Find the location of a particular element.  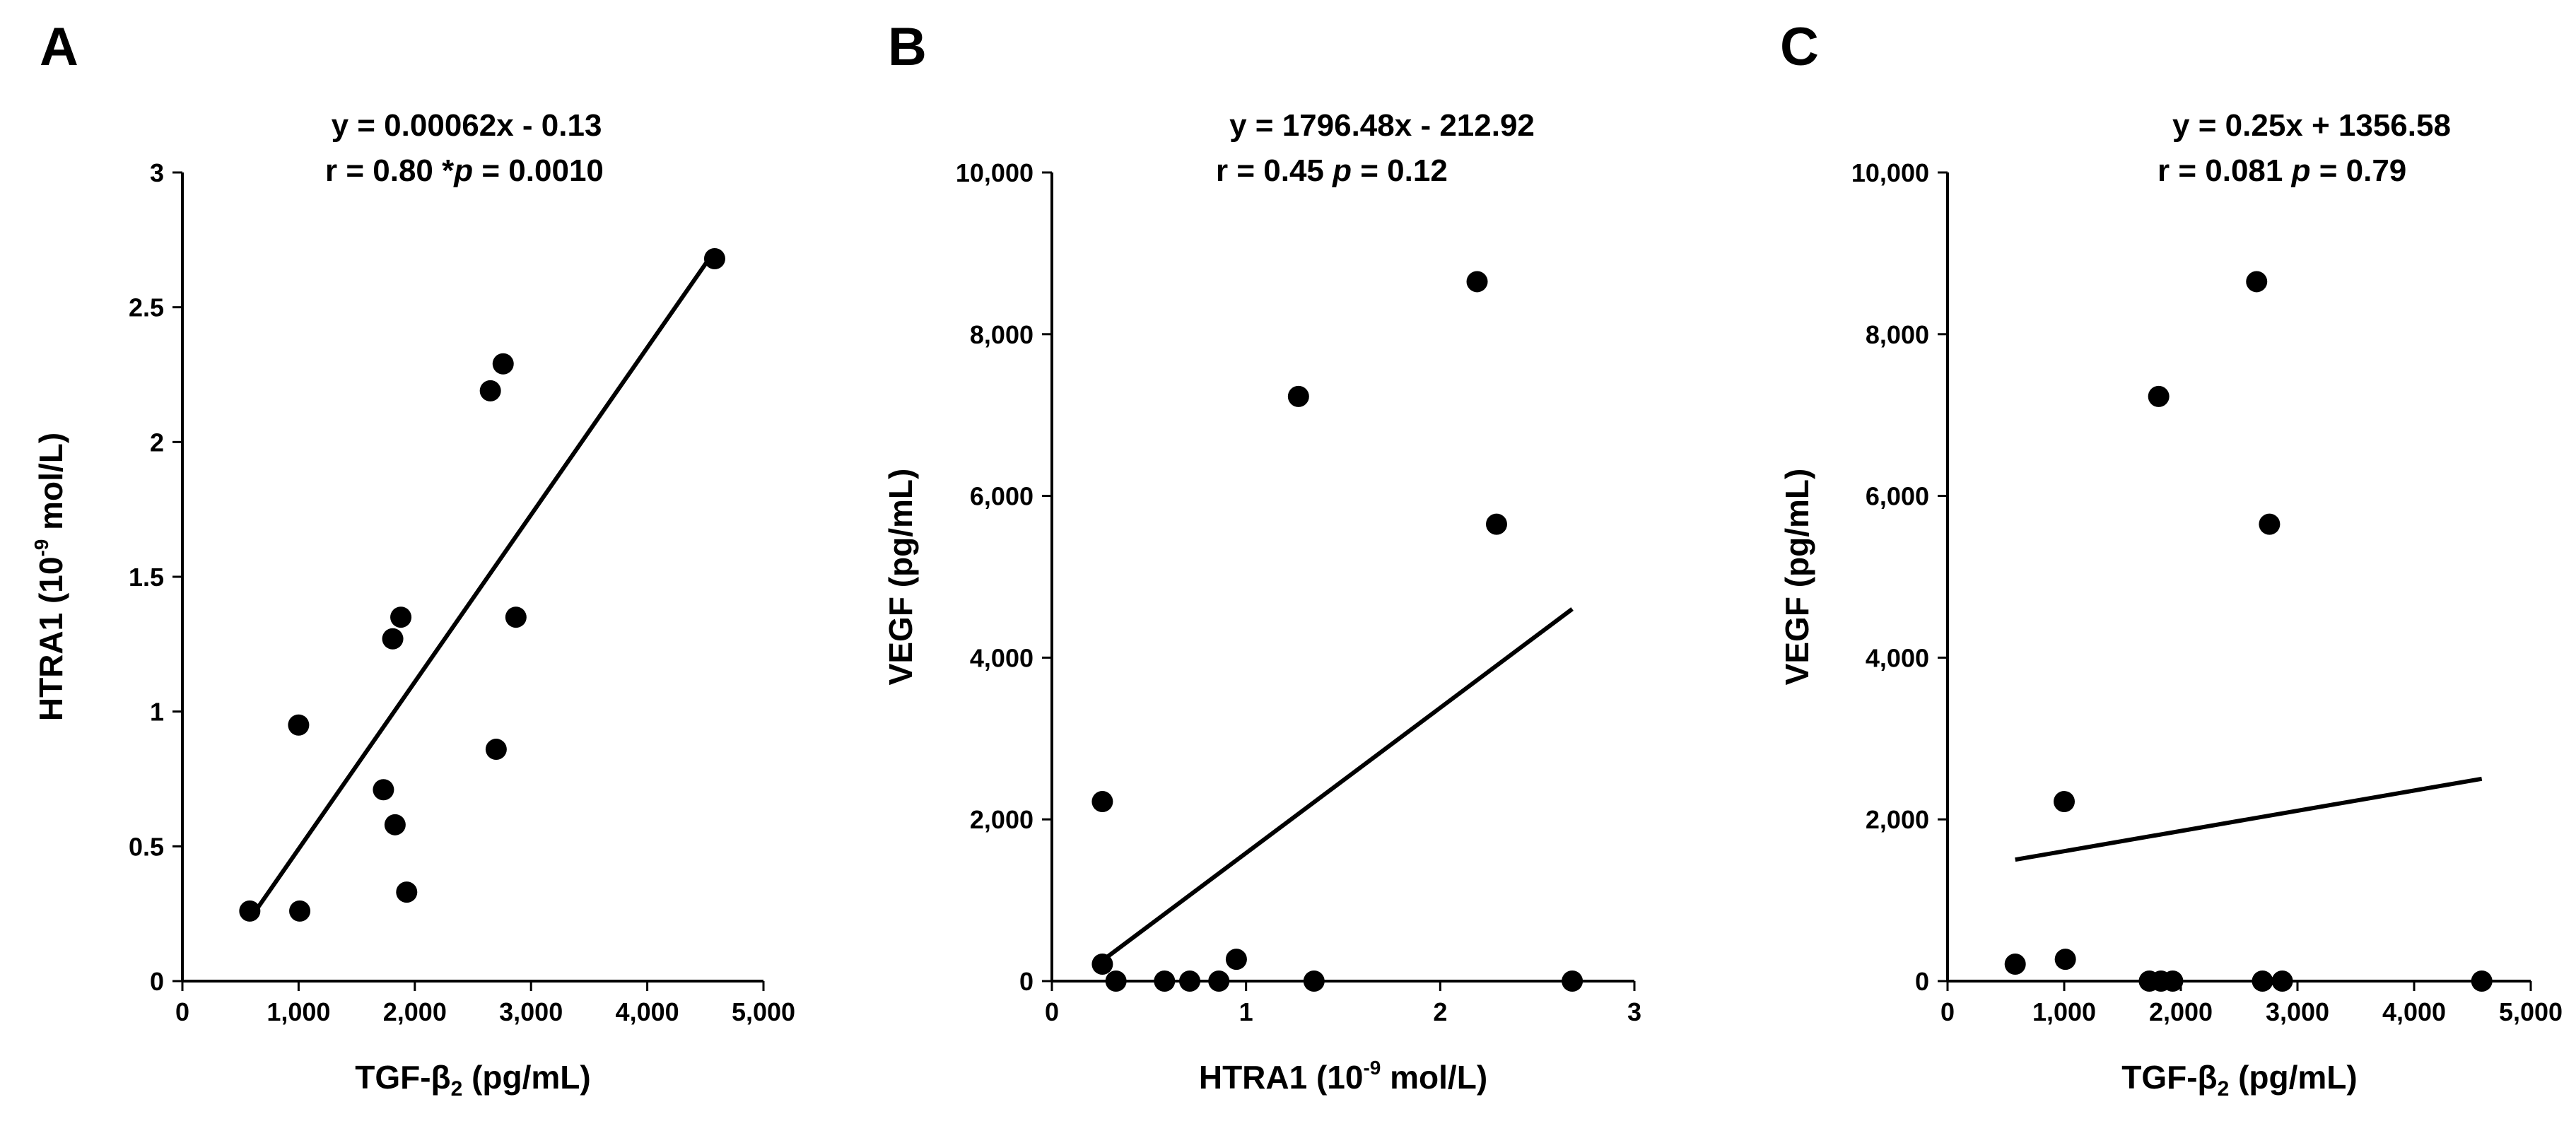

x-label-main: TGF-β is located at coordinates (2169, 1077).